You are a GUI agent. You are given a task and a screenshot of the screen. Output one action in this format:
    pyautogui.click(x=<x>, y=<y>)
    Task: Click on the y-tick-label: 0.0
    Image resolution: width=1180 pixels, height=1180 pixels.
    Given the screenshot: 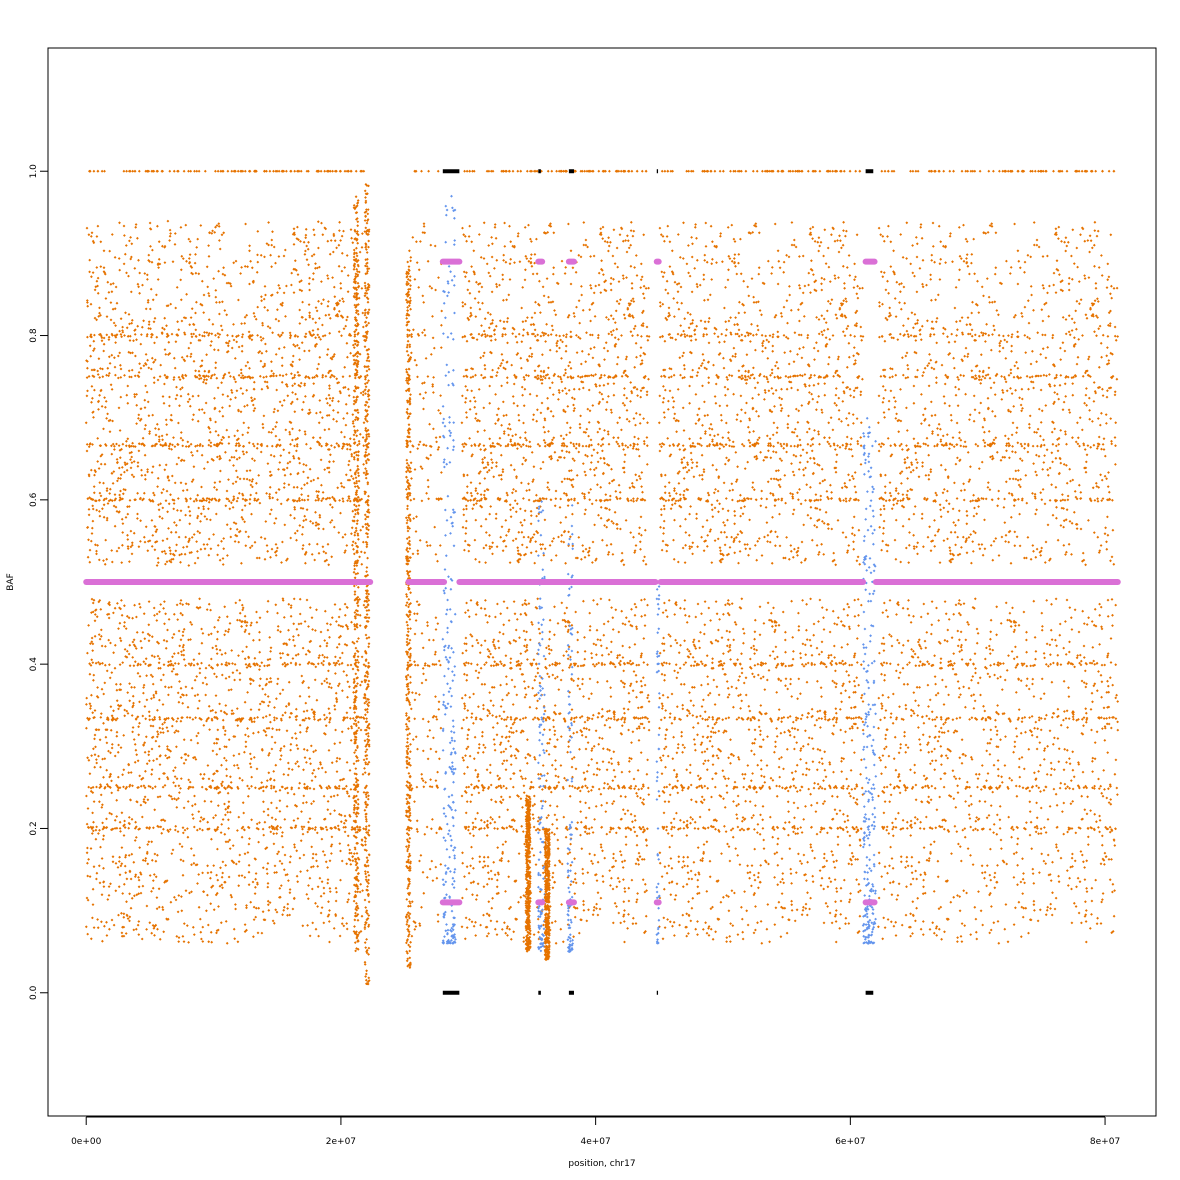 What is the action you would take?
    pyautogui.click(x=34, y=992)
    